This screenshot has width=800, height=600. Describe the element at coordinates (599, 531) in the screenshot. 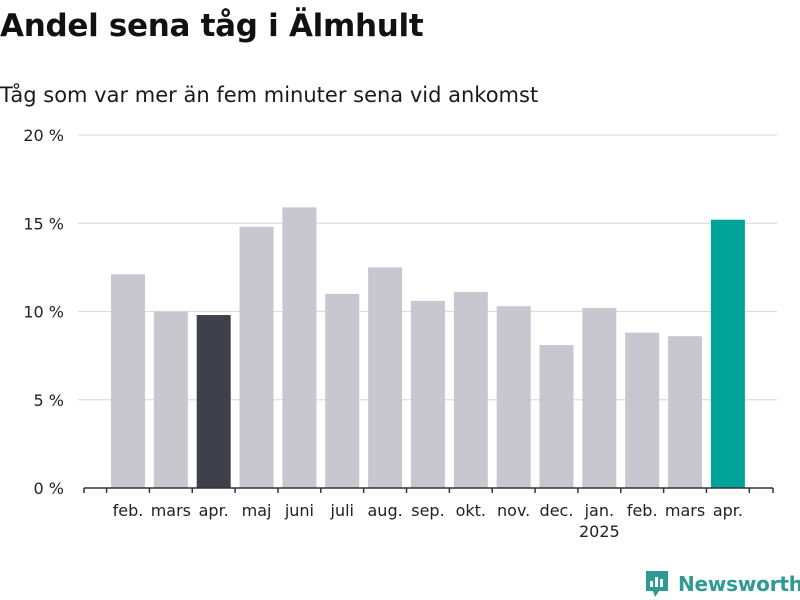

I see `x-year-label: 2025` at that location.